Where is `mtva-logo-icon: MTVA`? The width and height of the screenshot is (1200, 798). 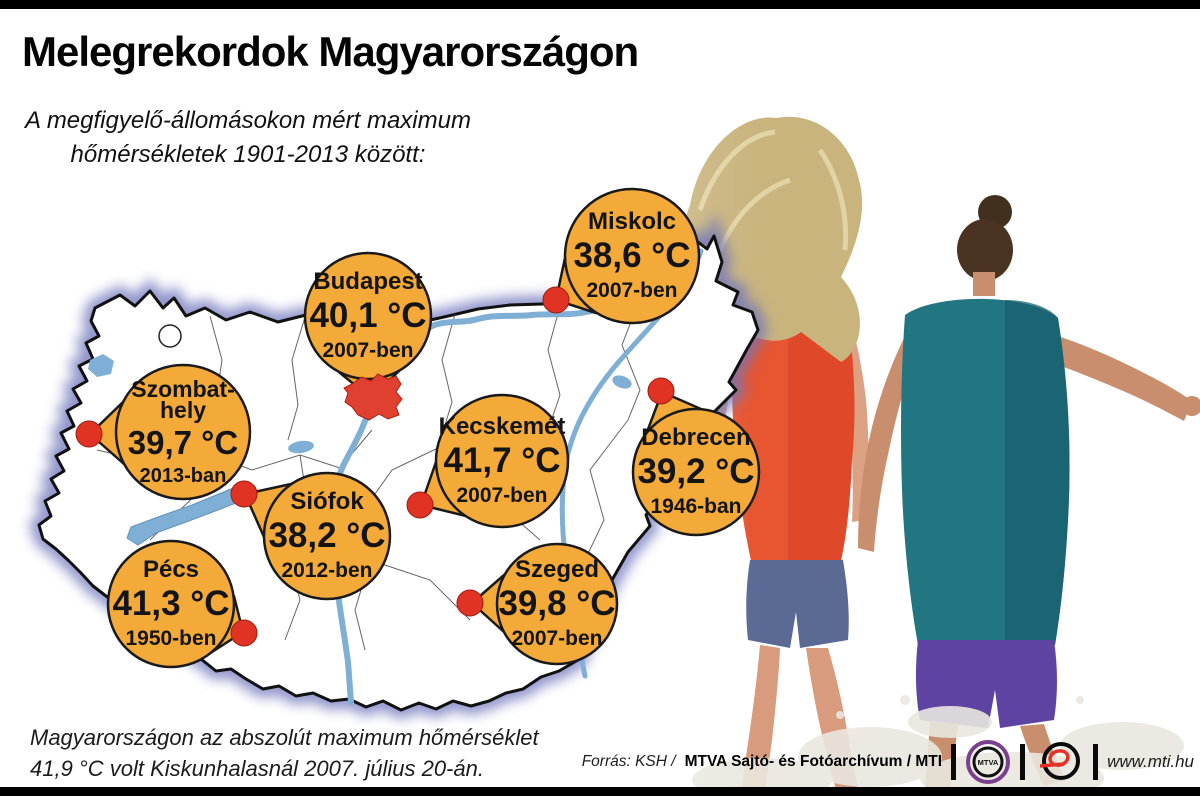
mtva-logo-icon: MTVA is located at coordinates (988, 762).